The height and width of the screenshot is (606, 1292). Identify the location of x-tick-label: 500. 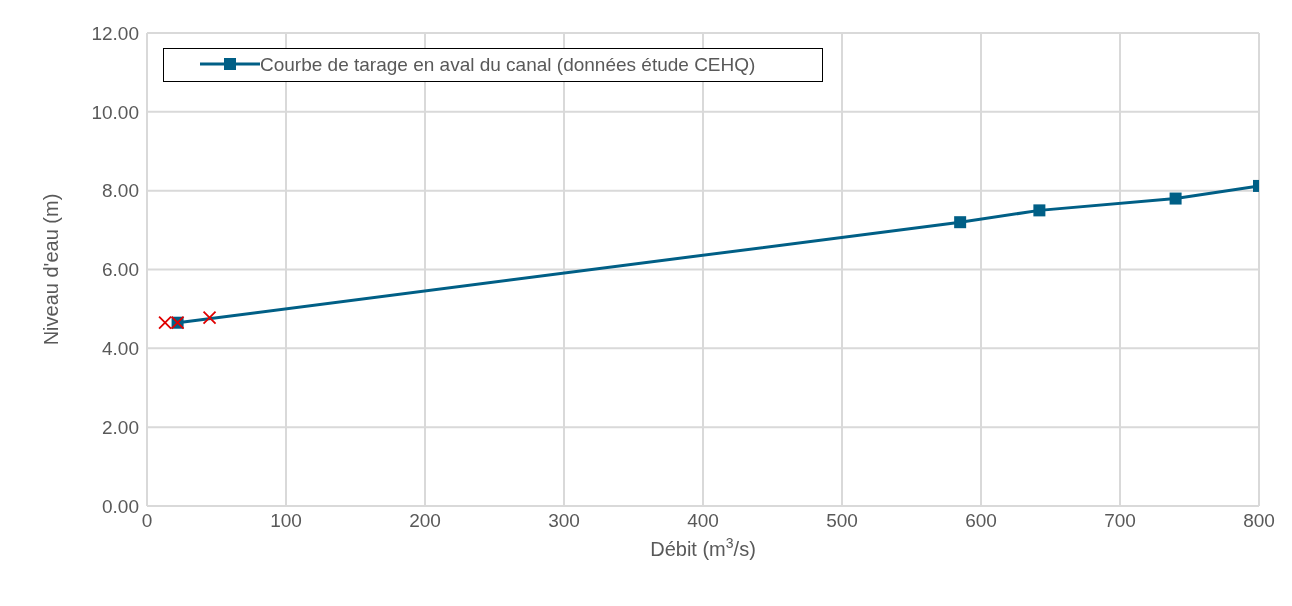
(842, 521).